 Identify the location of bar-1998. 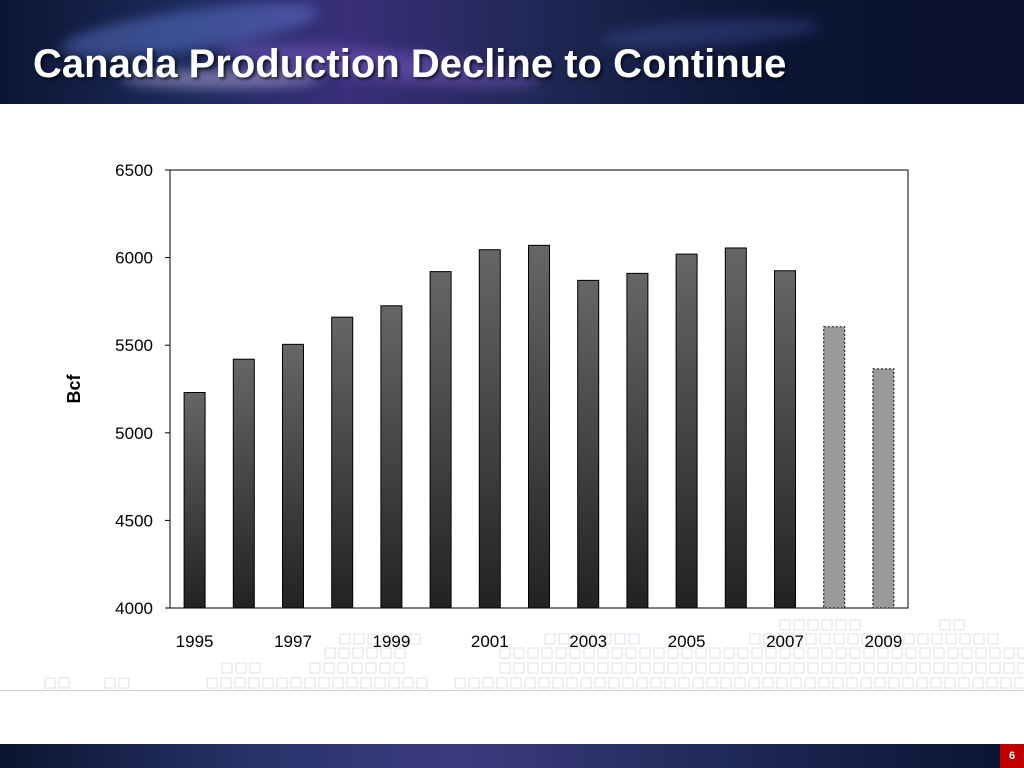
(342, 462).